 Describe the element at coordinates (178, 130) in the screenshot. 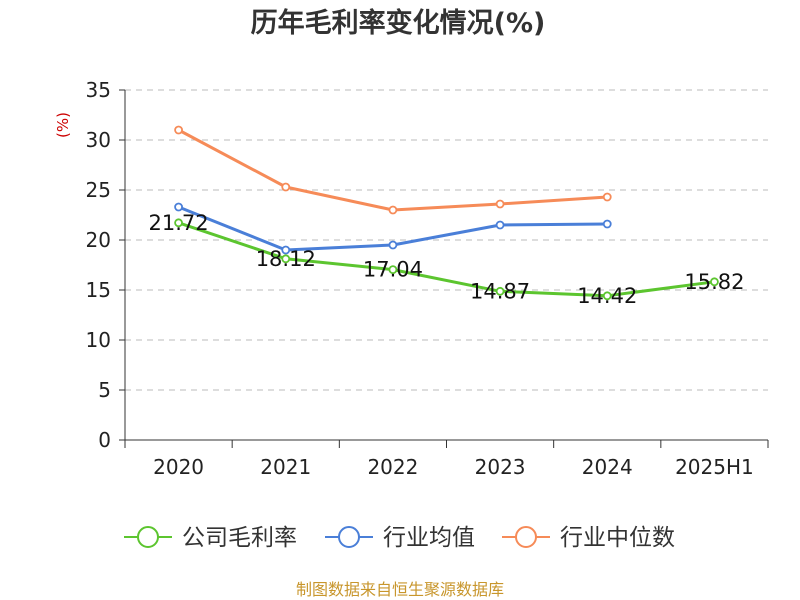

I see `series-2-point-2020` at that location.